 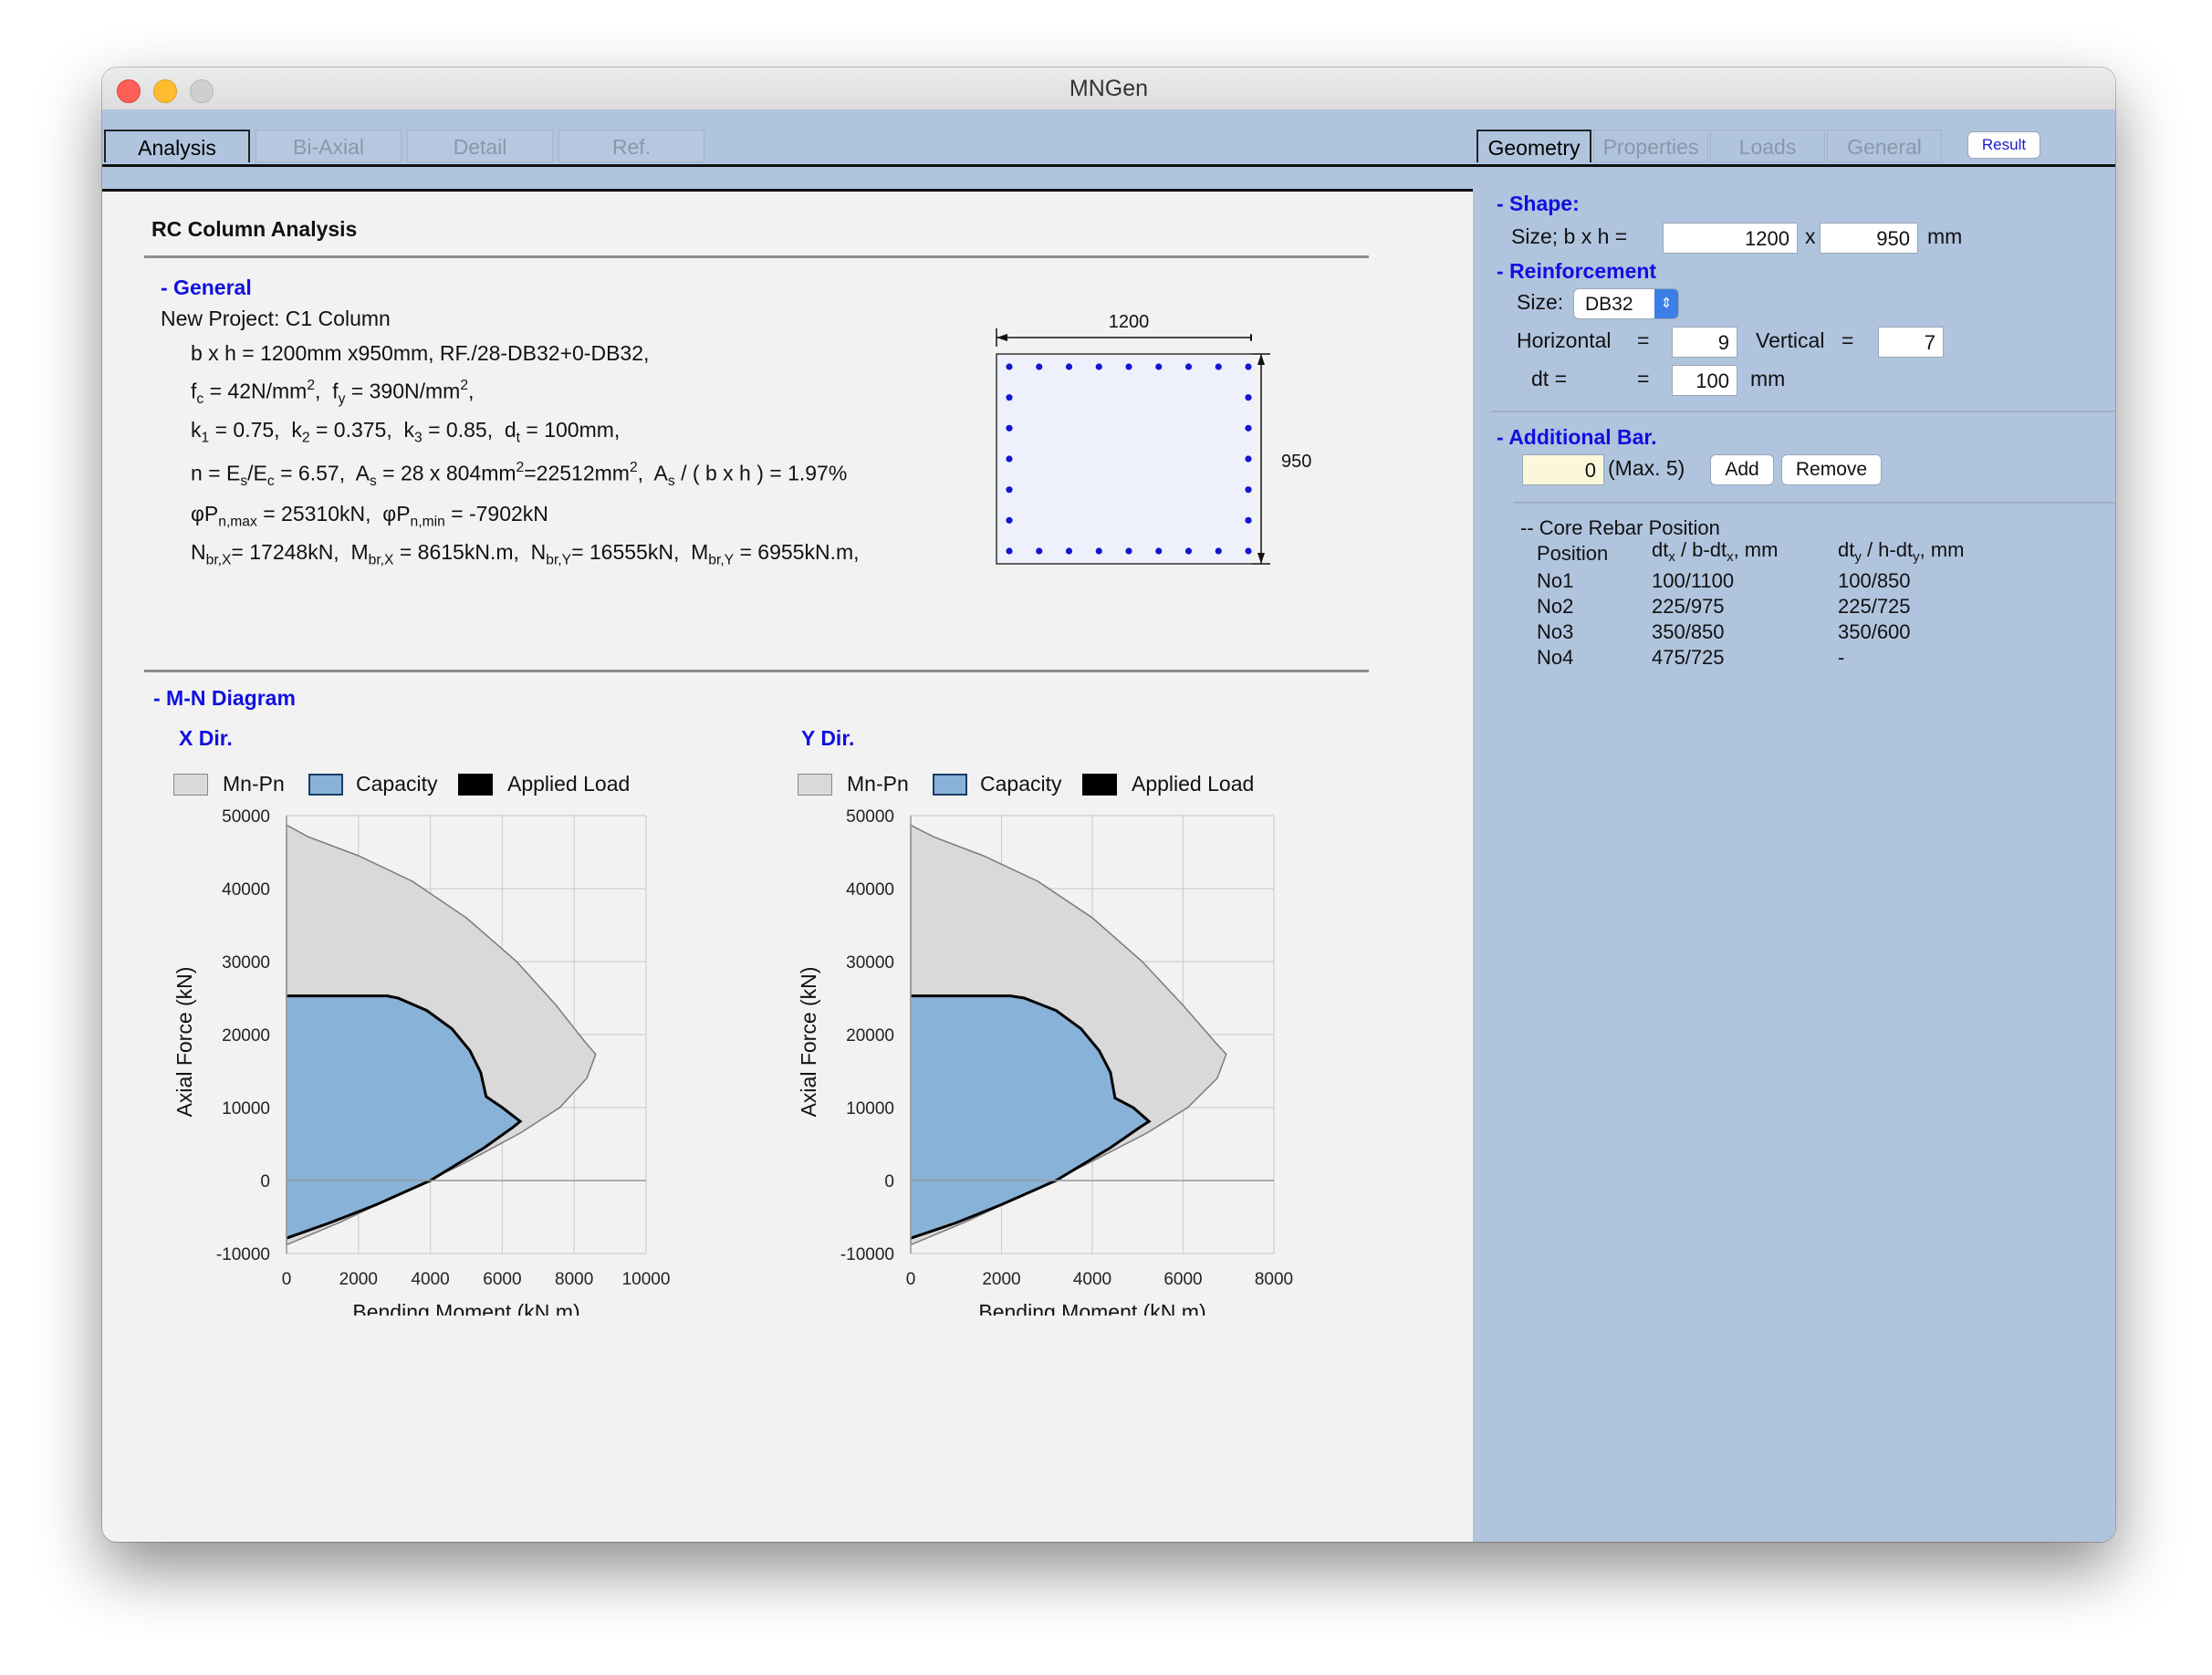 What do you see at coordinates (1730, 238) in the screenshot?
I see `width-b-input: 1200` at bounding box center [1730, 238].